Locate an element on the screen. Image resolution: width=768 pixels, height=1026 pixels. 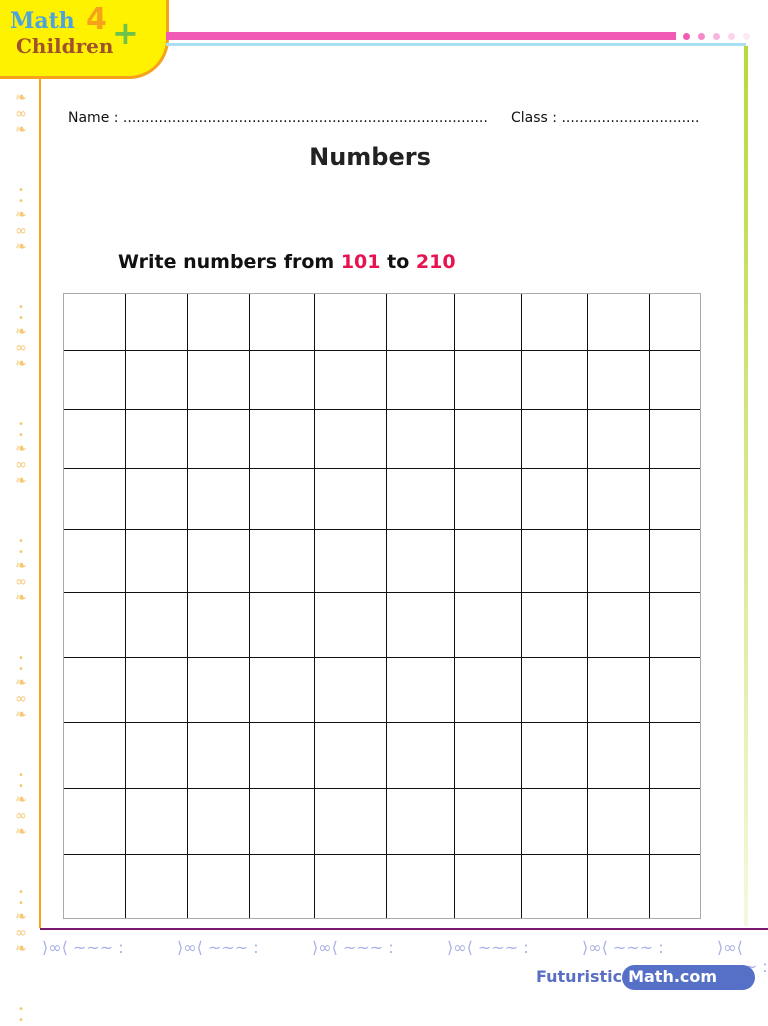
logo-math-text: Math is located at coordinates (42, 21).